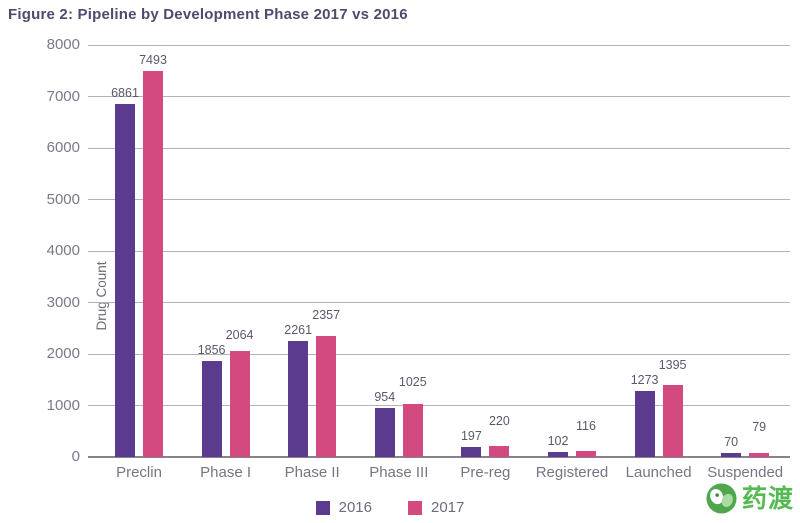 This screenshot has width=800, height=523. What do you see at coordinates (572, 472) in the screenshot?
I see `x-tick-label-registered: Registered` at bounding box center [572, 472].